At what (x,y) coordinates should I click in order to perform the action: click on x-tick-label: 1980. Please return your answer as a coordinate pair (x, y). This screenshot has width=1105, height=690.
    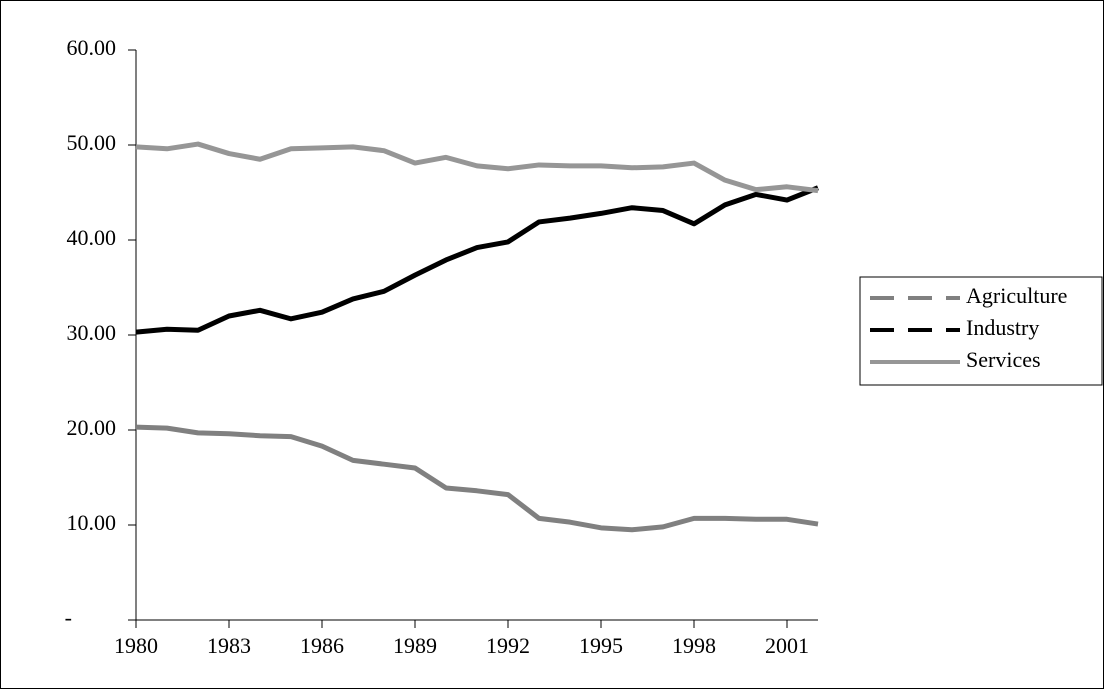
    Looking at the image, I should click on (136, 645).